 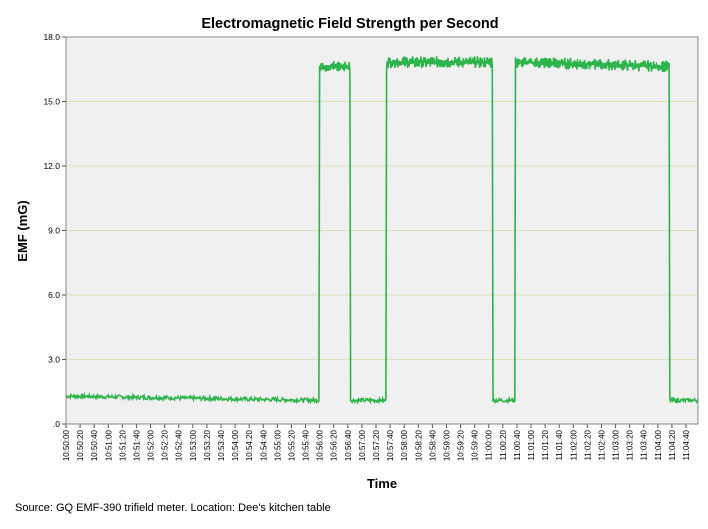 I want to click on y-axis-title: EMF (mG), so click(x=22, y=230).